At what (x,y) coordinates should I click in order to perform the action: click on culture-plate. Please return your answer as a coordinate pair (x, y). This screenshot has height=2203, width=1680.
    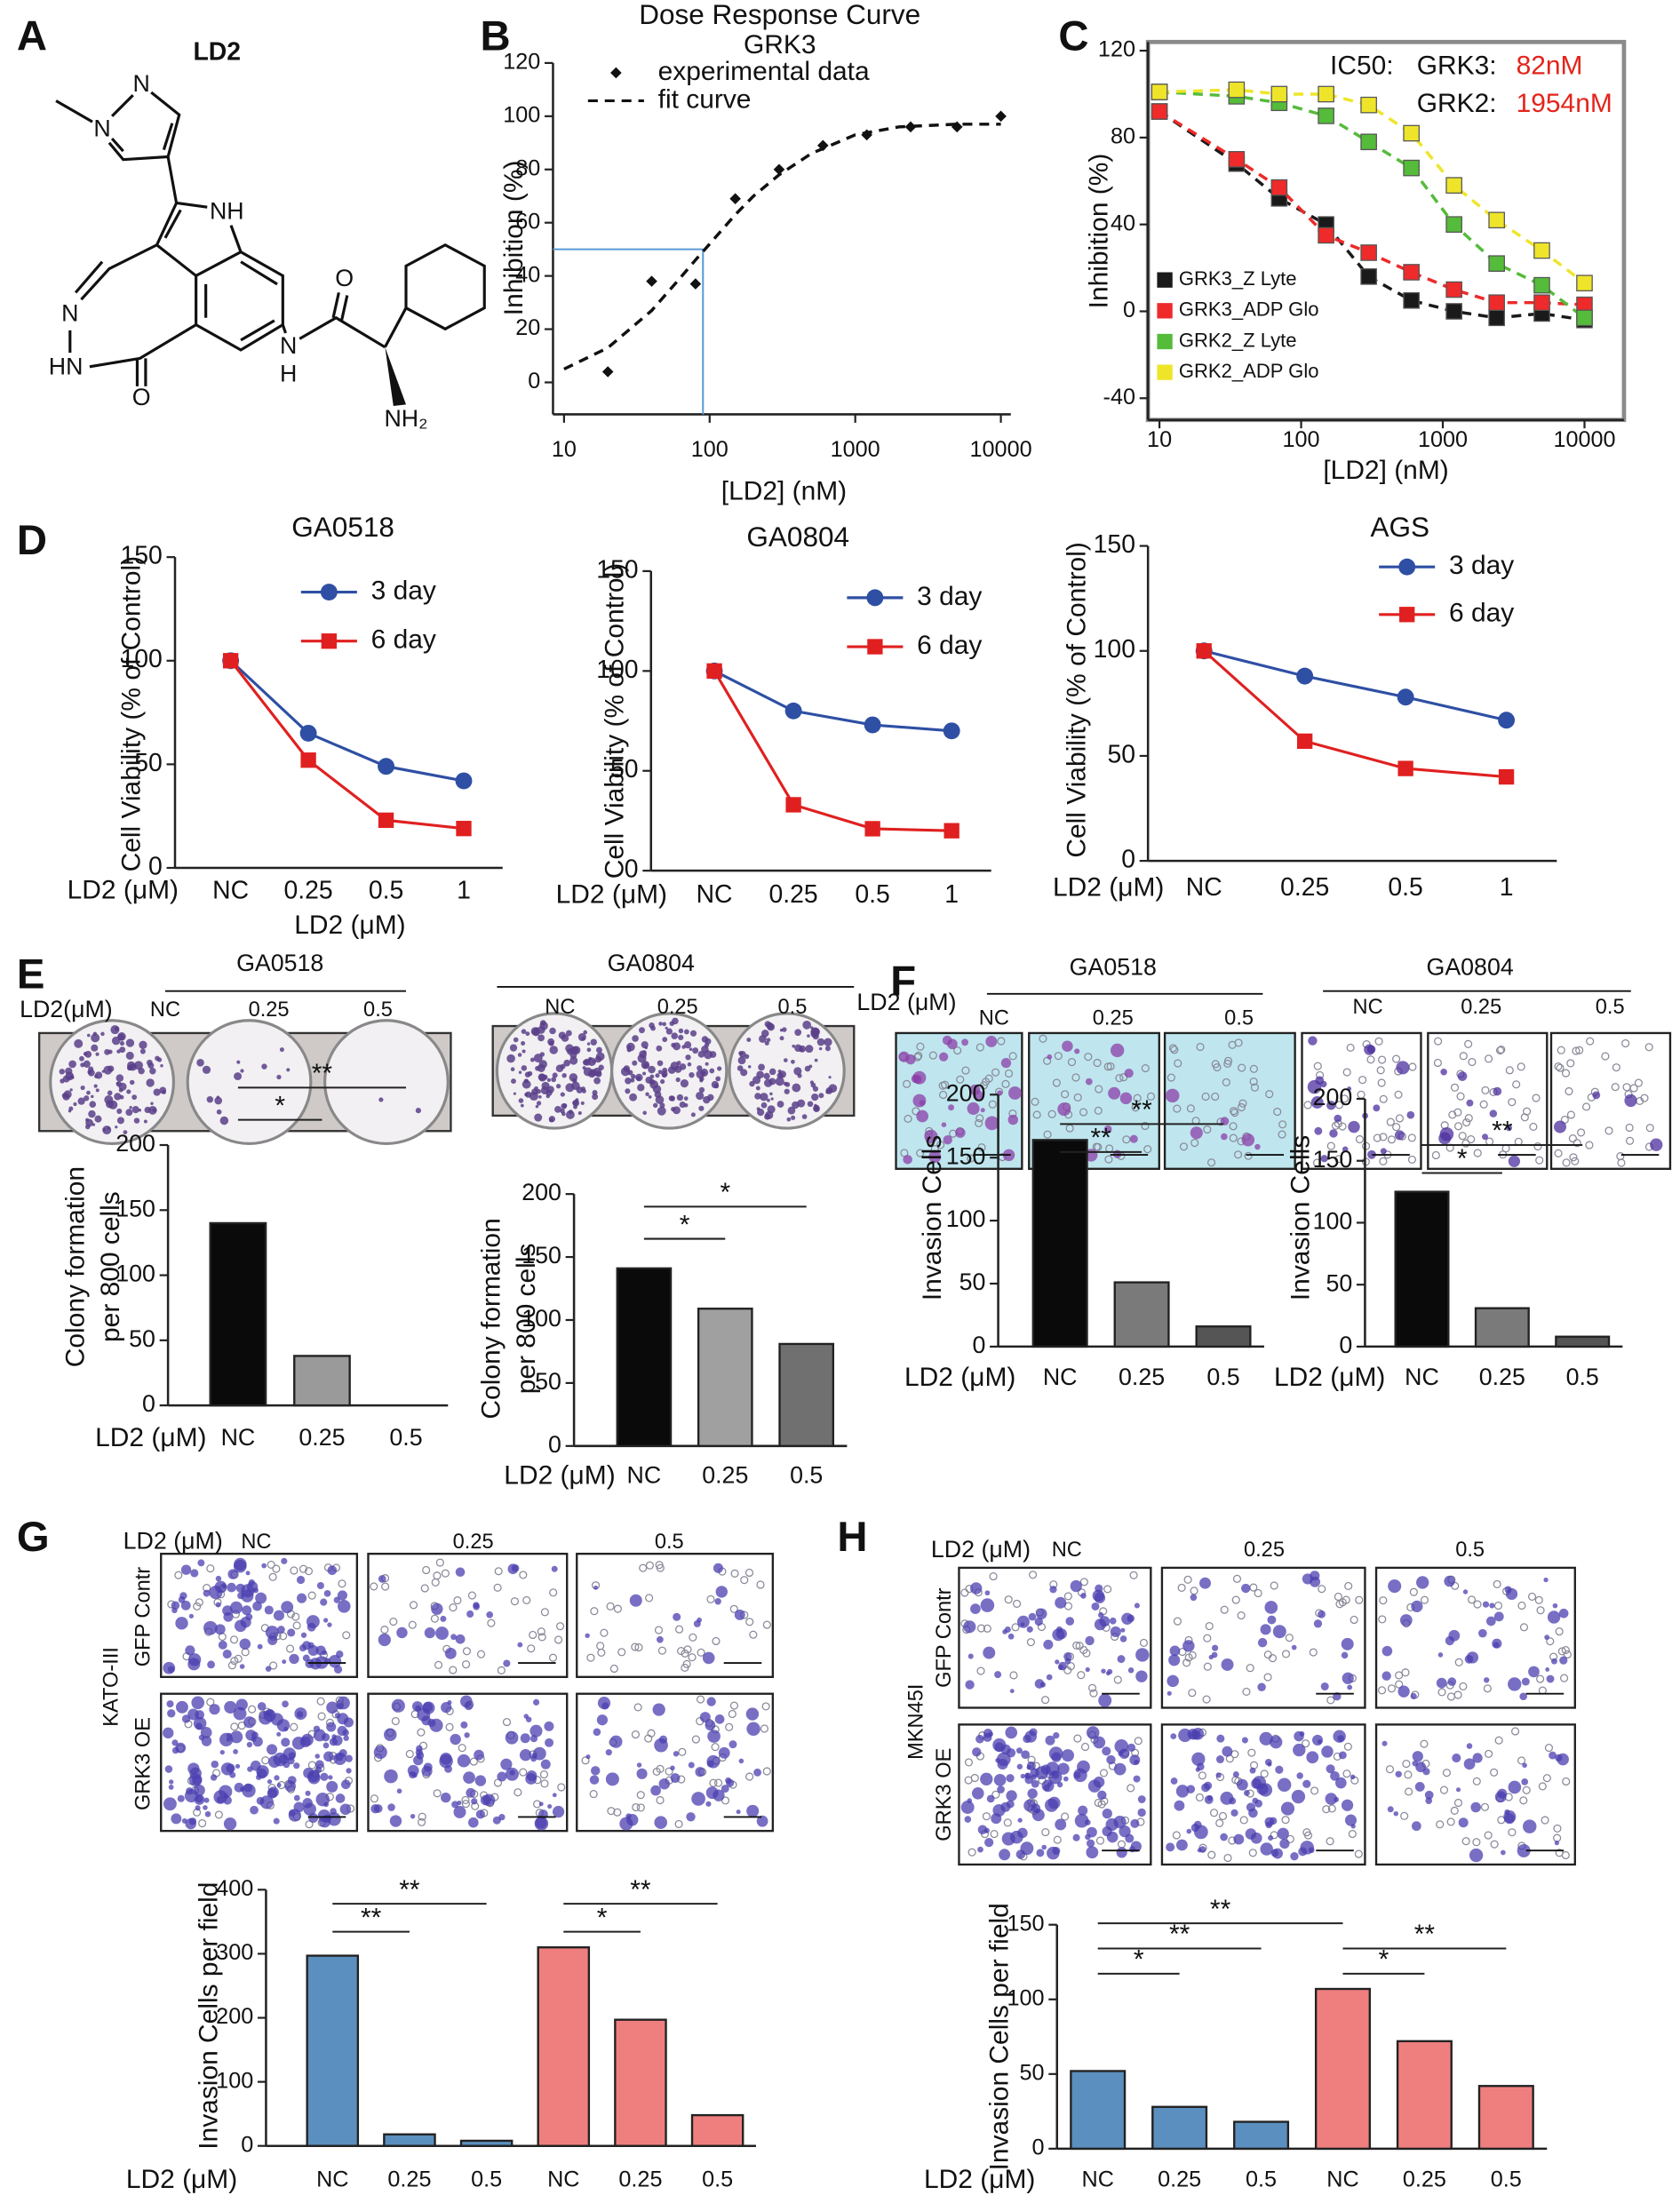
    Looking at the image, I should click on (386, 1083).